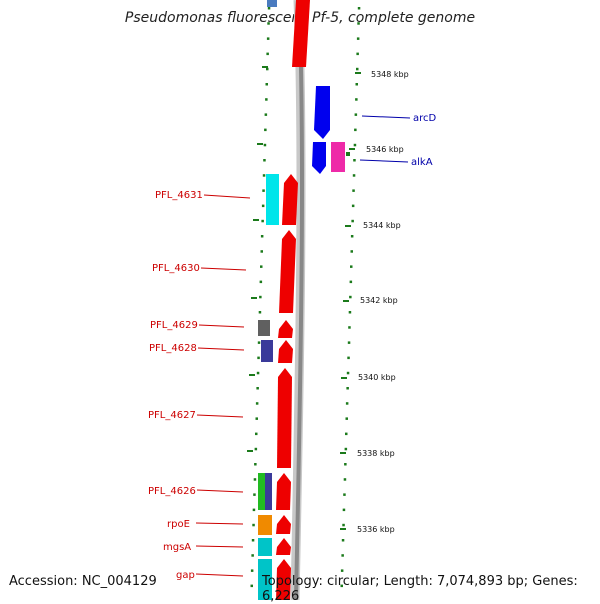  What do you see at coordinates (272, 3) in the screenshot?
I see `feature-top-blue` at bounding box center [272, 3].